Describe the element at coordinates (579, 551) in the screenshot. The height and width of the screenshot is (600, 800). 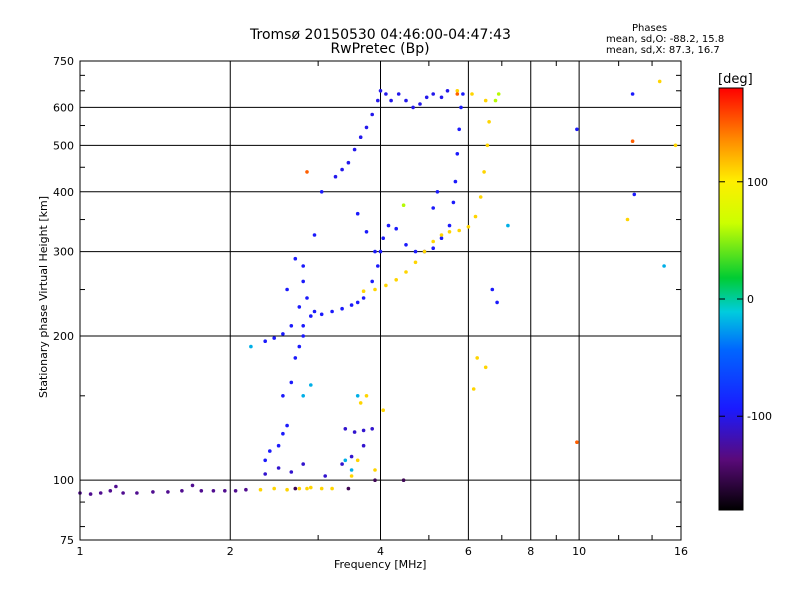
I see `x-tick-label: 10` at that location.